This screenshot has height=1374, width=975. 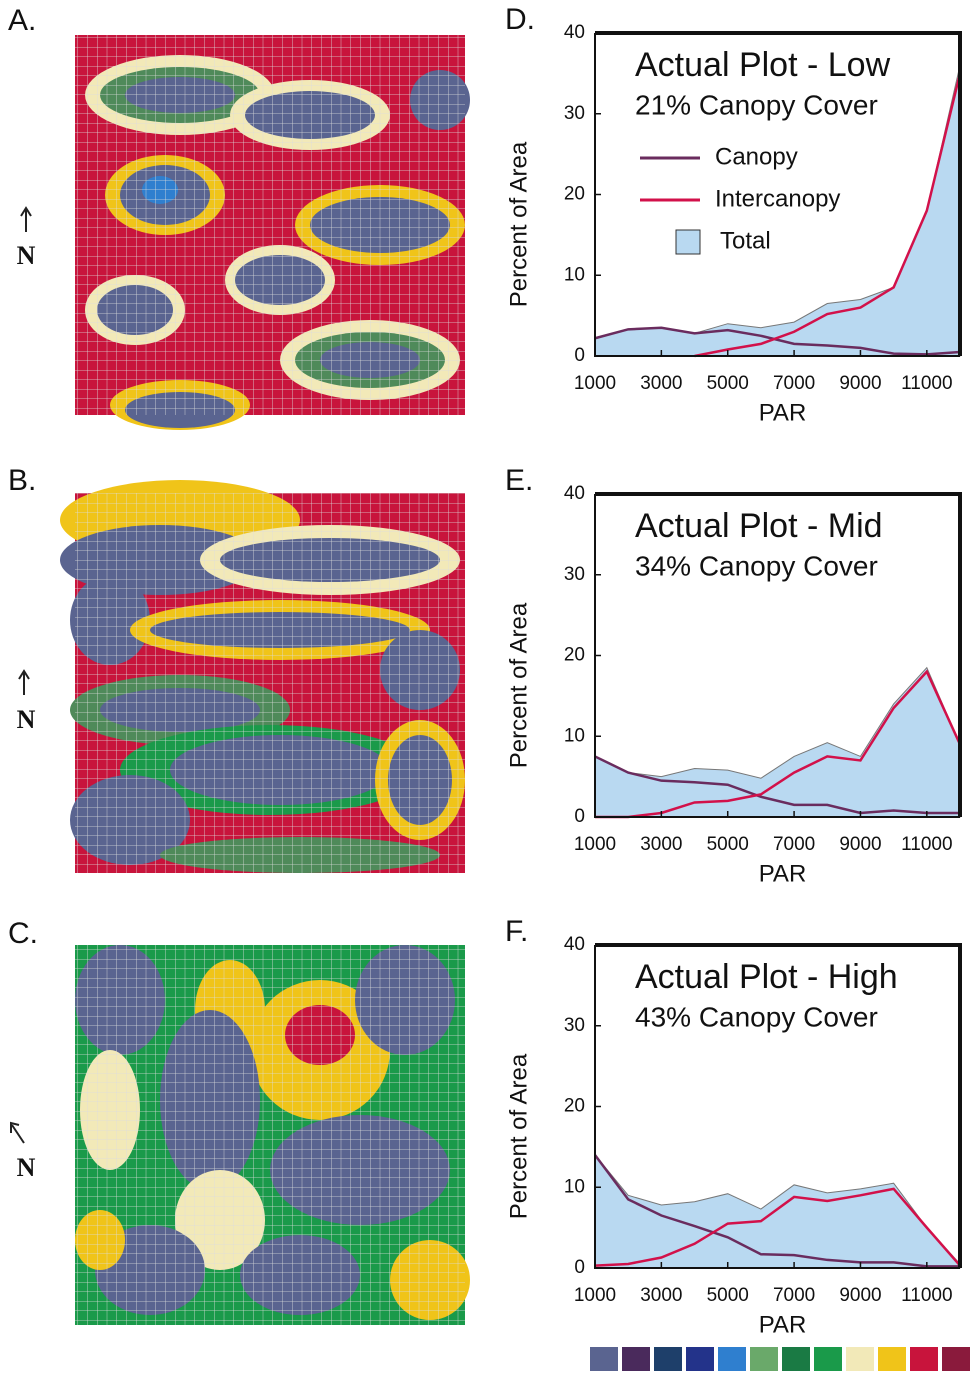 What do you see at coordinates (745, 240) in the screenshot?
I see `legend-label: Total` at bounding box center [745, 240].